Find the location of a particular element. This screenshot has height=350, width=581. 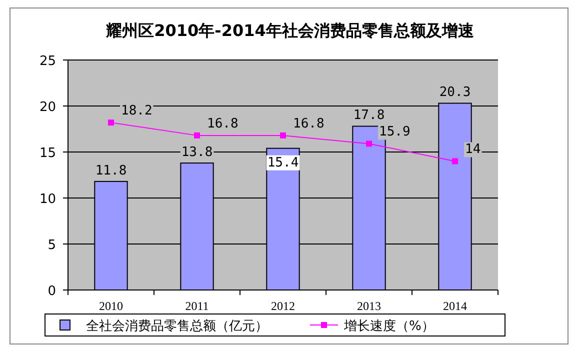

x-tick-label: 2014 is located at coordinates (455, 306).